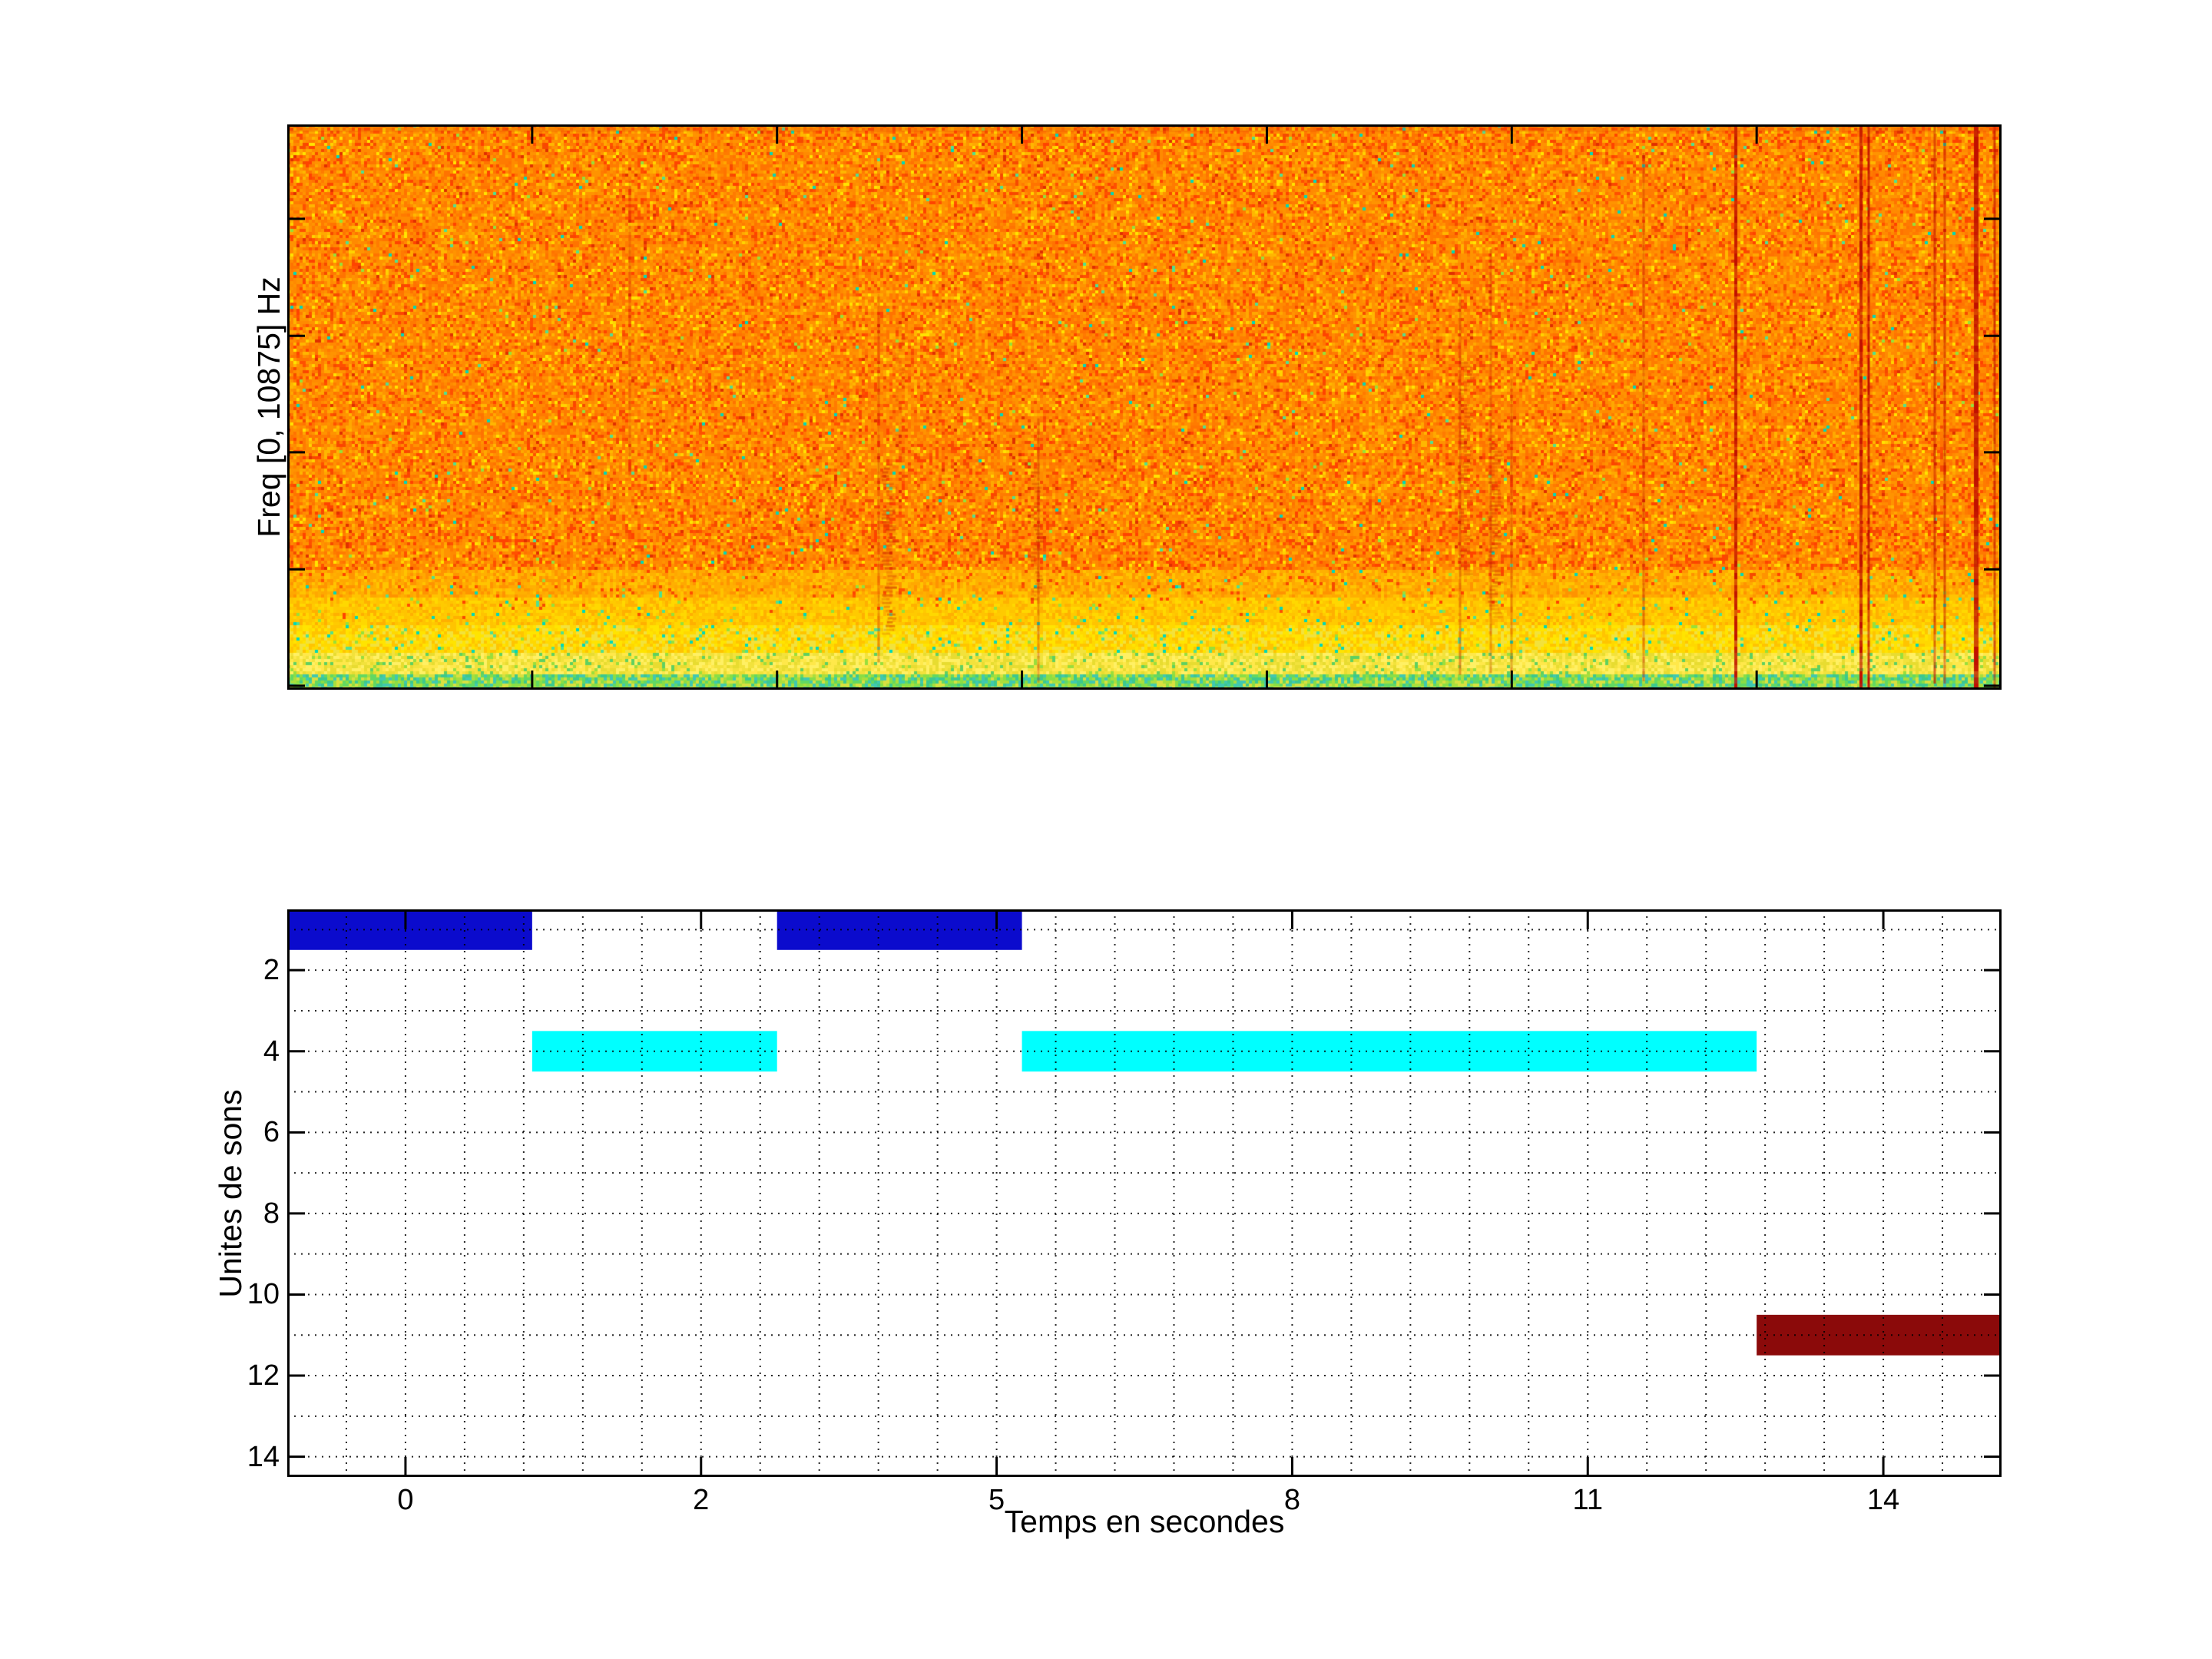  Describe the element at coordinates (263, 1457) in the screenshot. I see `y-tick-label-14: 14` at that location.